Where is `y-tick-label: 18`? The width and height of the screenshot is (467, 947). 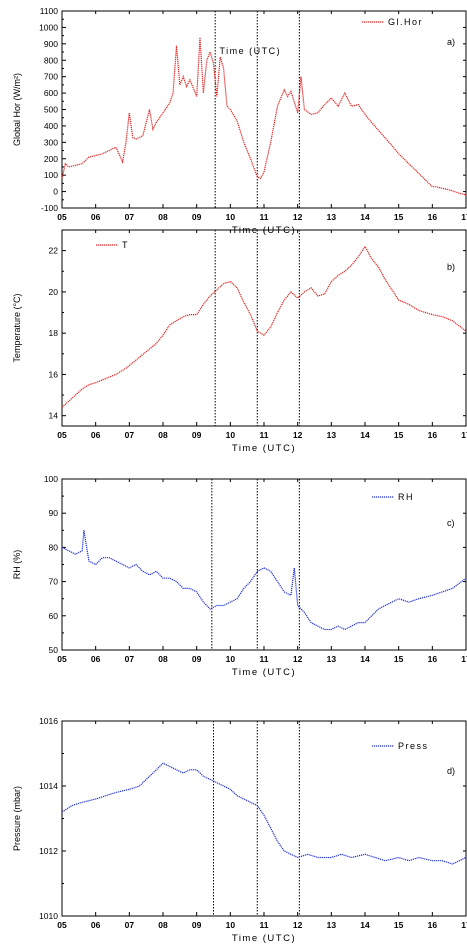 y-tick-label: 18 is located at coordinates (54, 333).